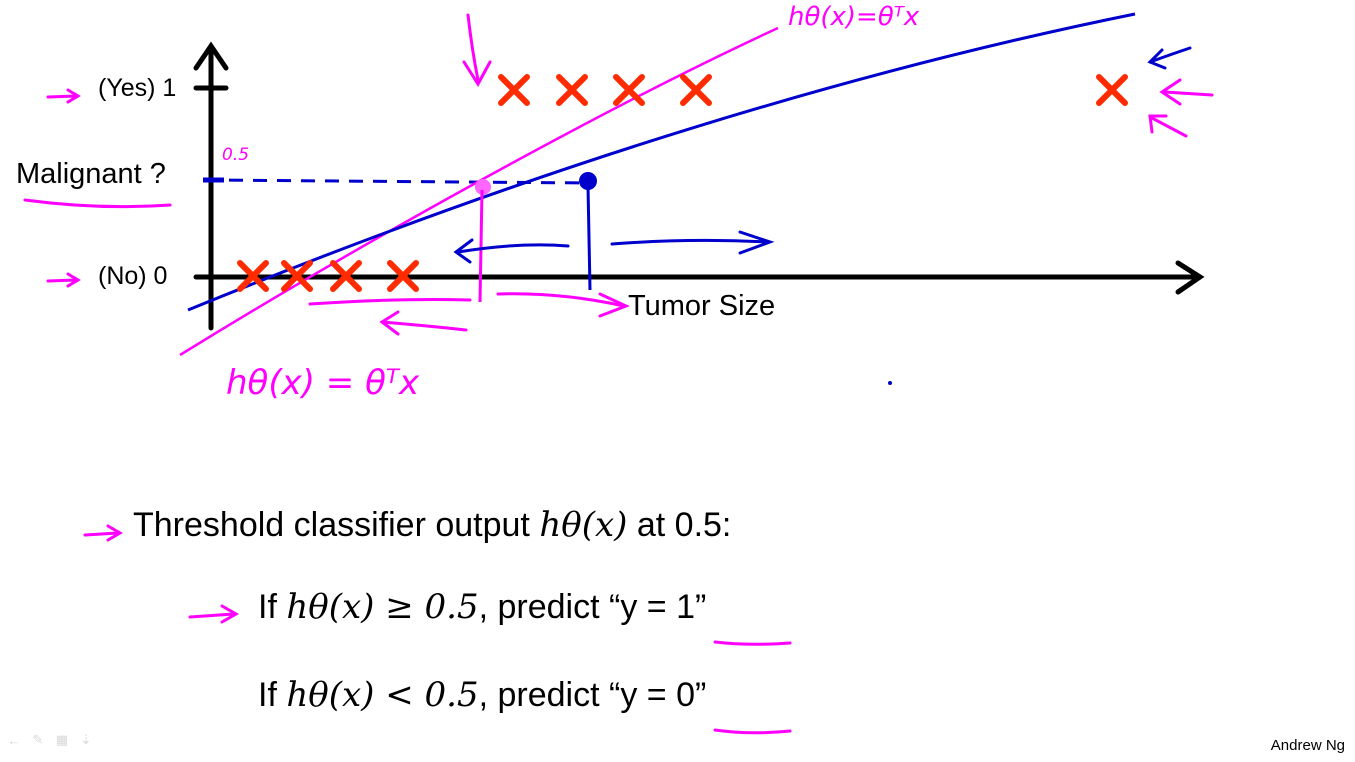 The width and height of the screenshot is (1355, 762). Describe the element at coordinates (473, 47) in the screenshot. I see `magenta-down-arrow` at that location.